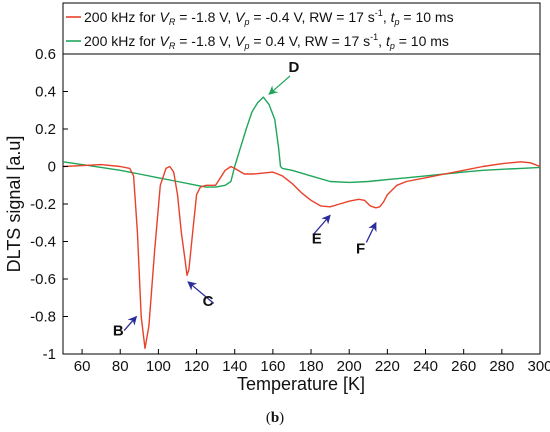 The width and height of the screenshot is (550, 432). Describe the element at coordinates (196, 366) in the screenshot. I see `x-tick-label: 120` at that location.